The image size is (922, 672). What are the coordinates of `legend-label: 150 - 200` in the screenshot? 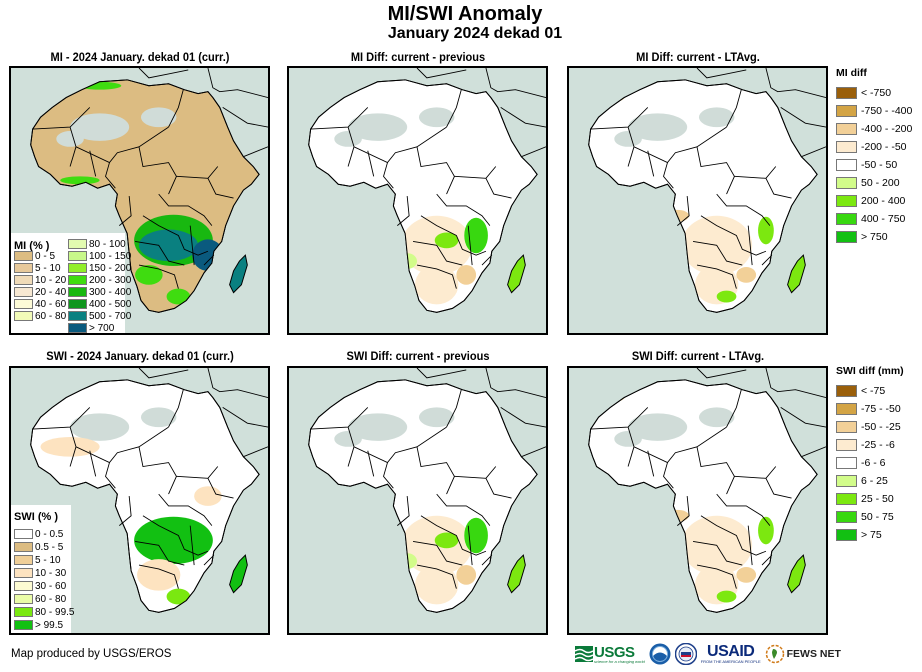 It's located at (110, 268).